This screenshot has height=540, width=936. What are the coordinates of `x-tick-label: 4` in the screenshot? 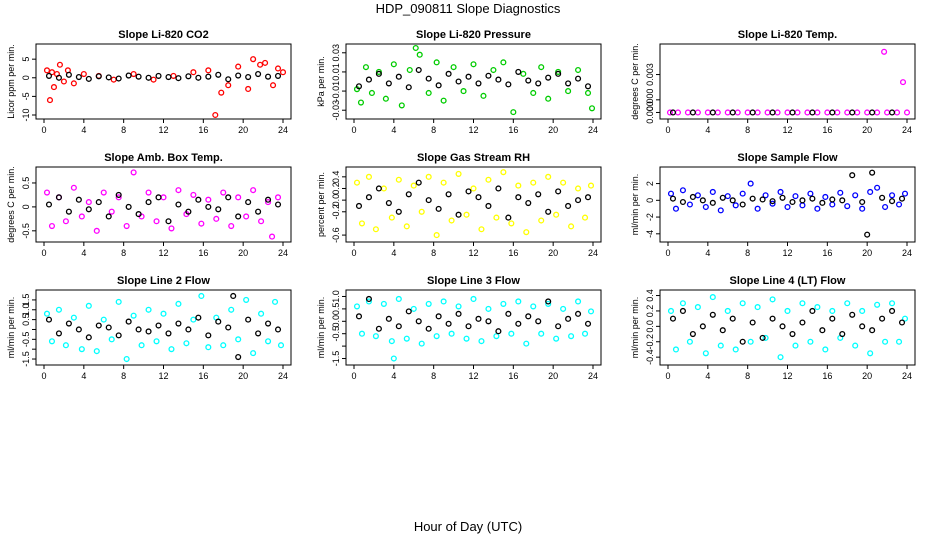 It's located at (393, 130).